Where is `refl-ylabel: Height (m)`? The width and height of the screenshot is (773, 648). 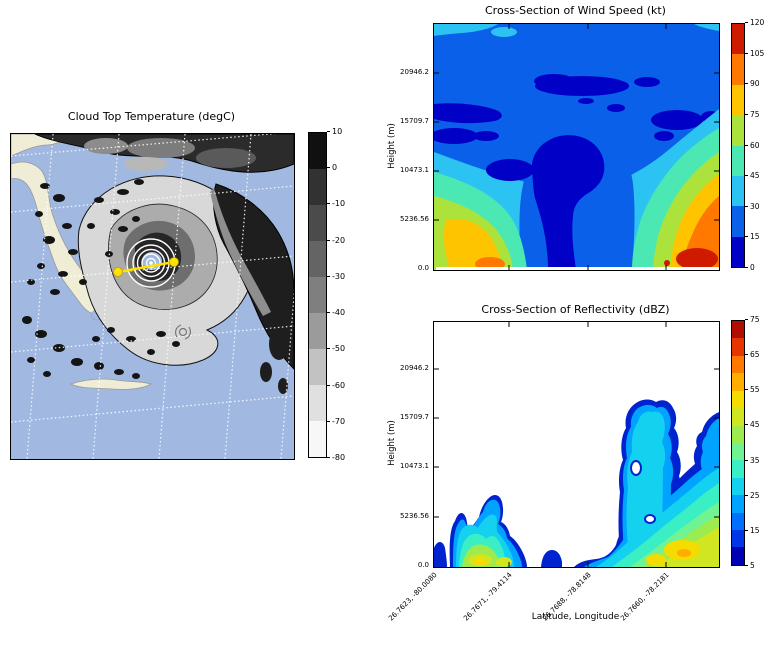 refl-ylabel: Height (m) is located at coordinates (392, 443).